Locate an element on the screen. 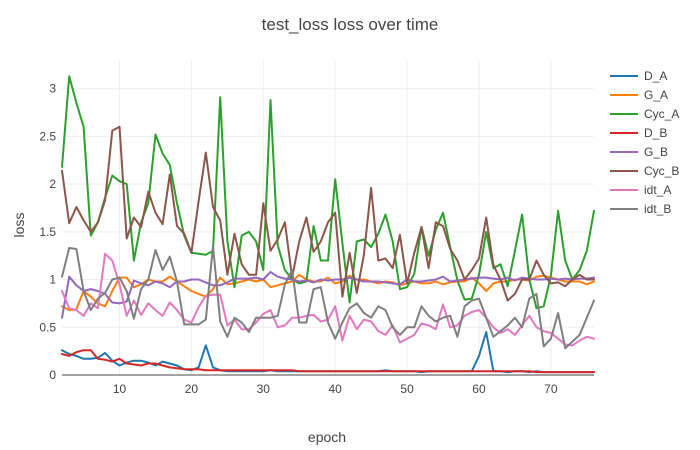 The width and height of the screenshot is (700, 450). x-tick-label: 40 is located at coordinates (336, 389).